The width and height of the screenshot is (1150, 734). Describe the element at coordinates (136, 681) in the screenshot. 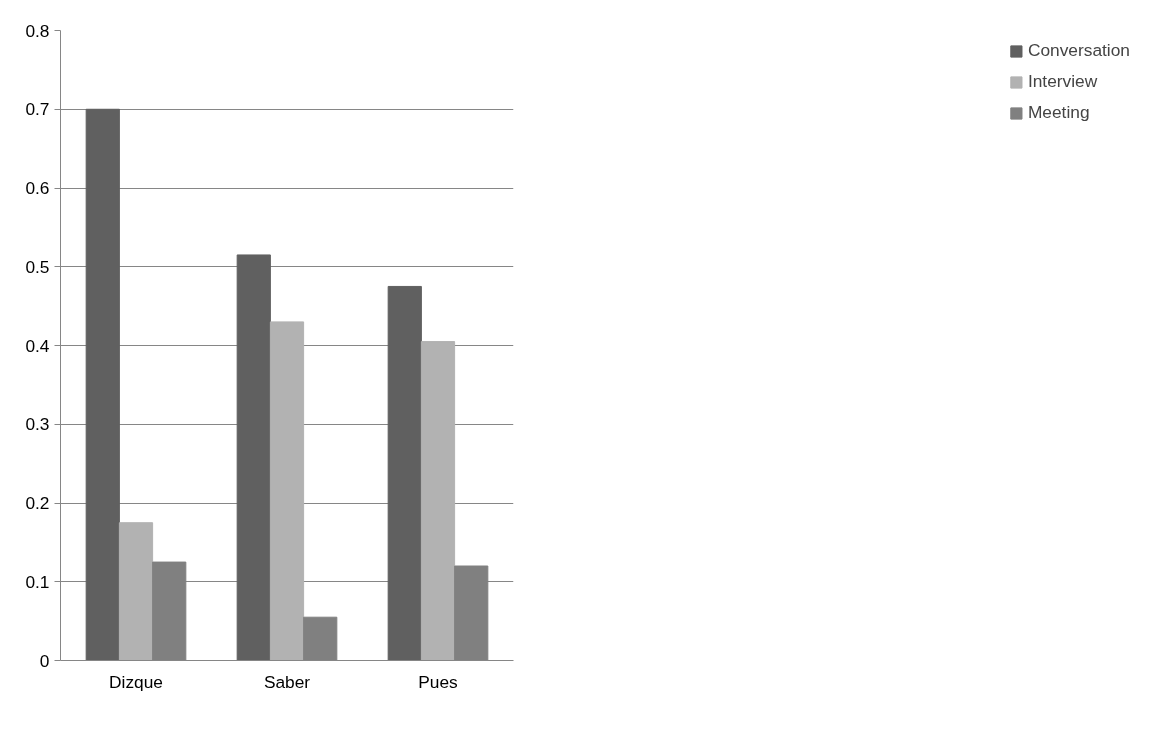

I see `x-tick-label: Dizque` at that location.